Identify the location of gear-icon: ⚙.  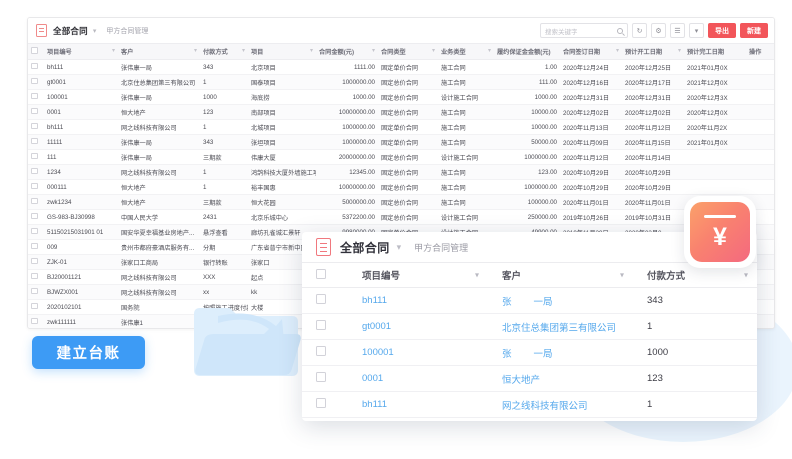
(658, 30).